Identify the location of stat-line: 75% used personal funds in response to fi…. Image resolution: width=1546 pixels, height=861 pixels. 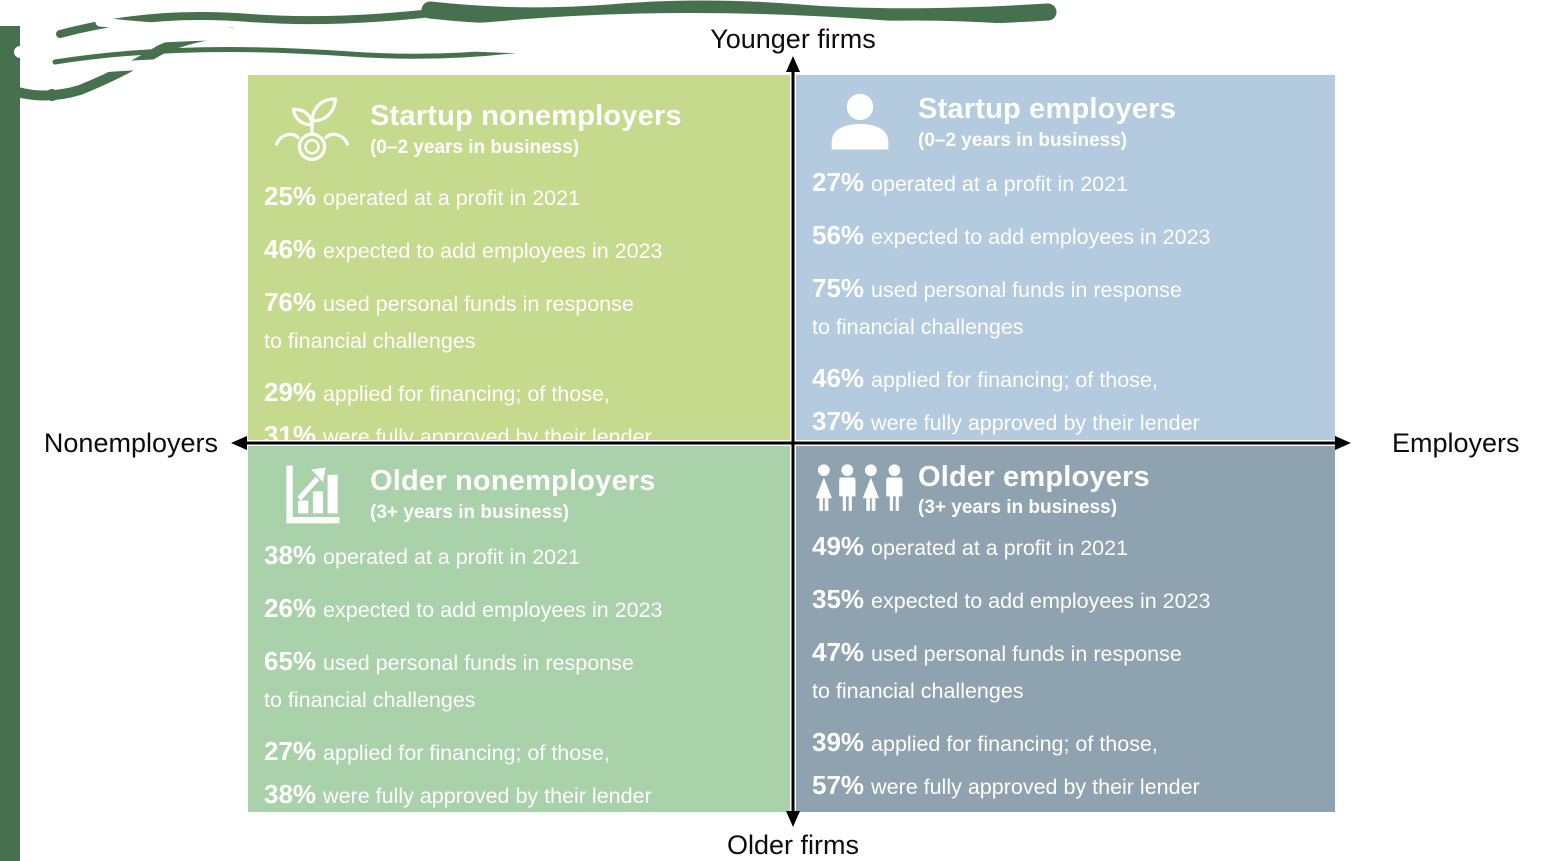
(1064, 309).